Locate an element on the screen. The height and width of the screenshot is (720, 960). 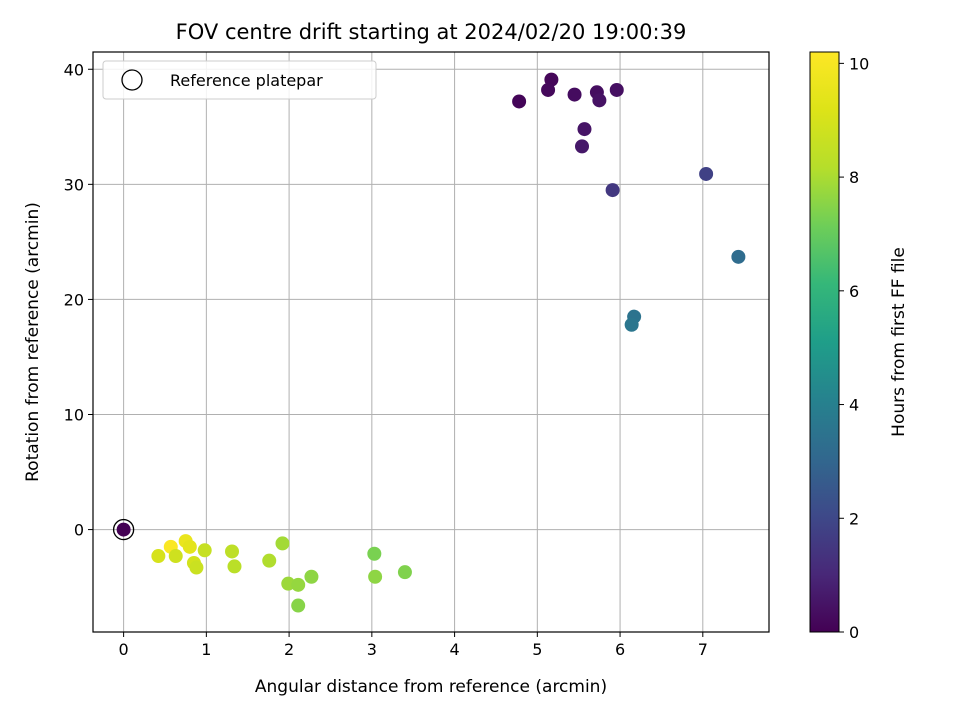
x-tick-label: 1 is located at coordinates (206, 649).